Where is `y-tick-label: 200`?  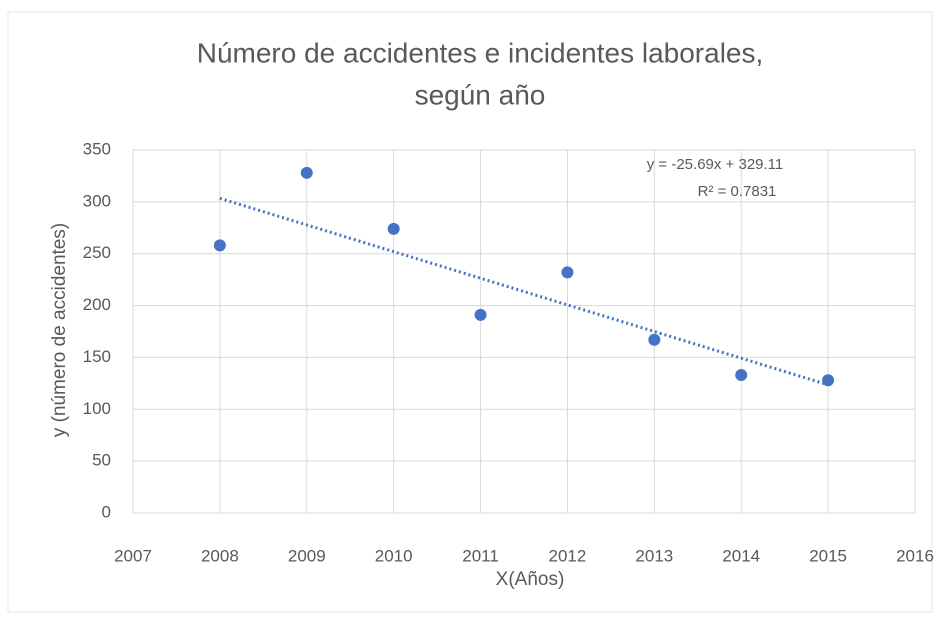
y-tick-label: 200 is located at coordinates (97, 304).